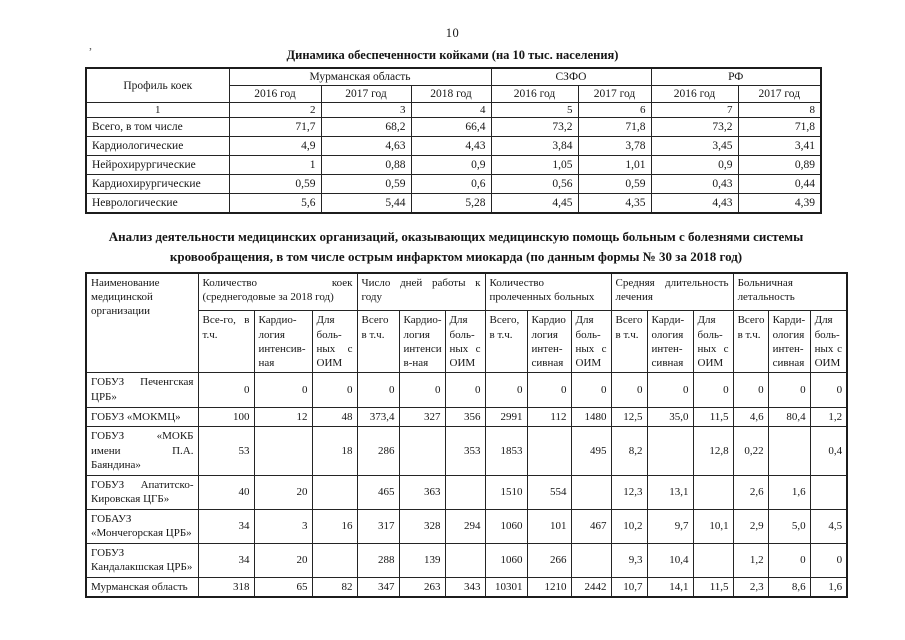 This screenshot has width=905, height=640. What do you see at coordinates (465, 526) in the screenshot?
I see `hospital-value-cell: 294` at bounding box center [465, 526].